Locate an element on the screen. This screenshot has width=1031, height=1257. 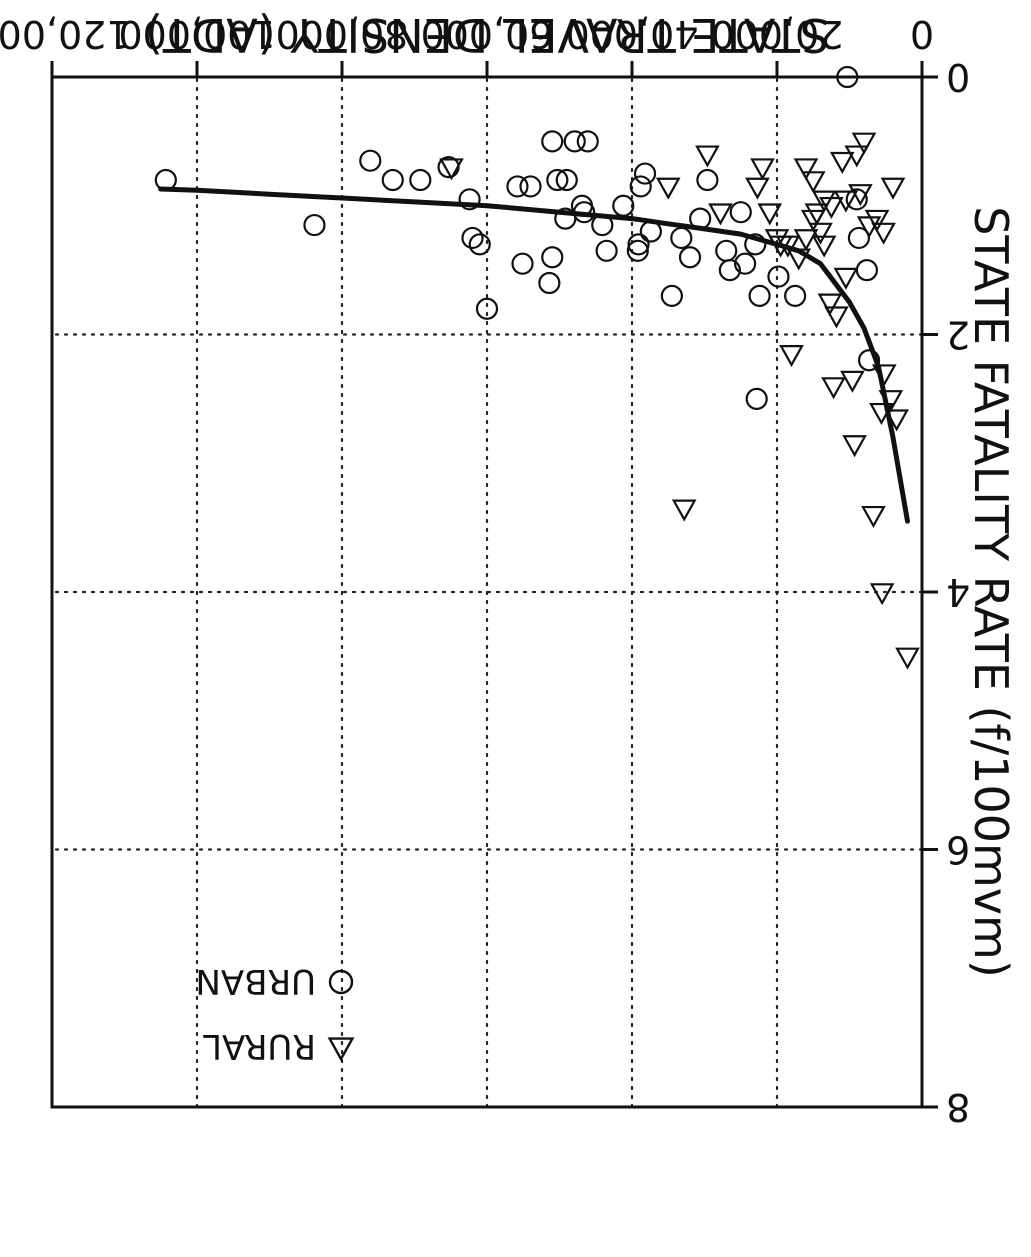
y-tick-label: 8 is located at coordinates (958, 1107).